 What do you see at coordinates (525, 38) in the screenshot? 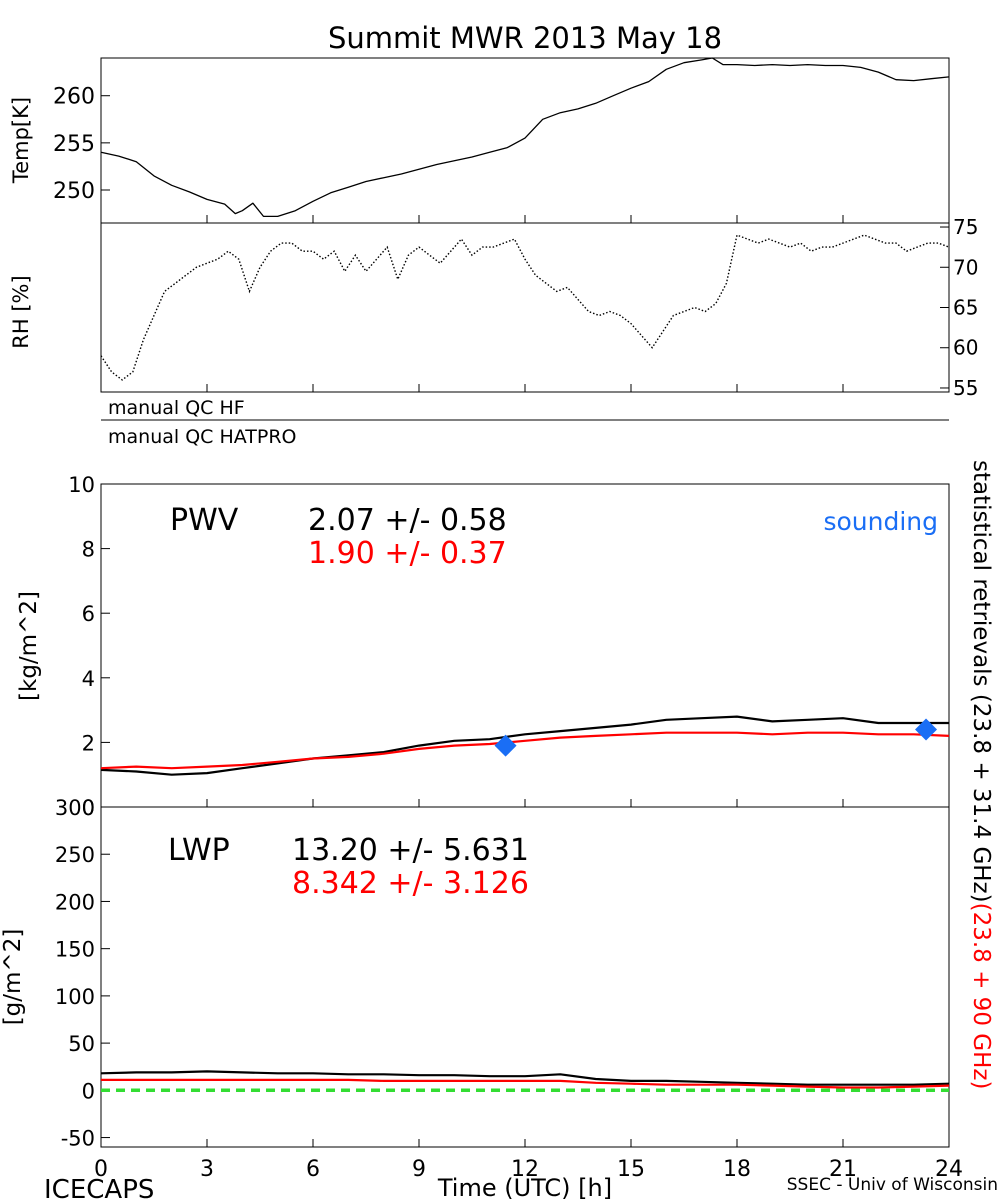
I see `figure-title: Summit MWR 2013 May 18` at bounding box center [525, 38].